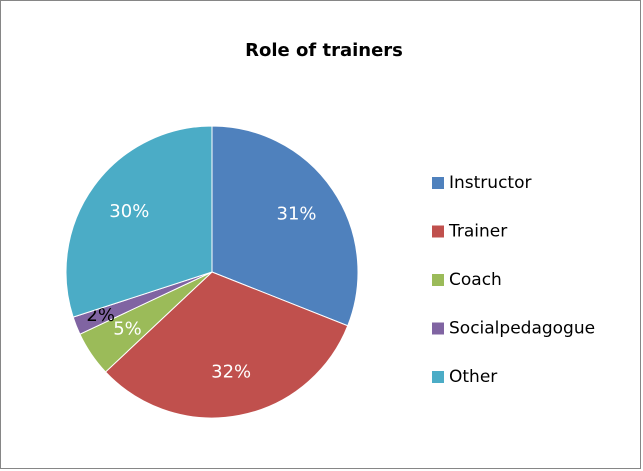 The width and height of the screenshot is (643, 471). Describe the element at coordinates (127, 328) in the screenshot. I see `data-label: 5%` at that location.